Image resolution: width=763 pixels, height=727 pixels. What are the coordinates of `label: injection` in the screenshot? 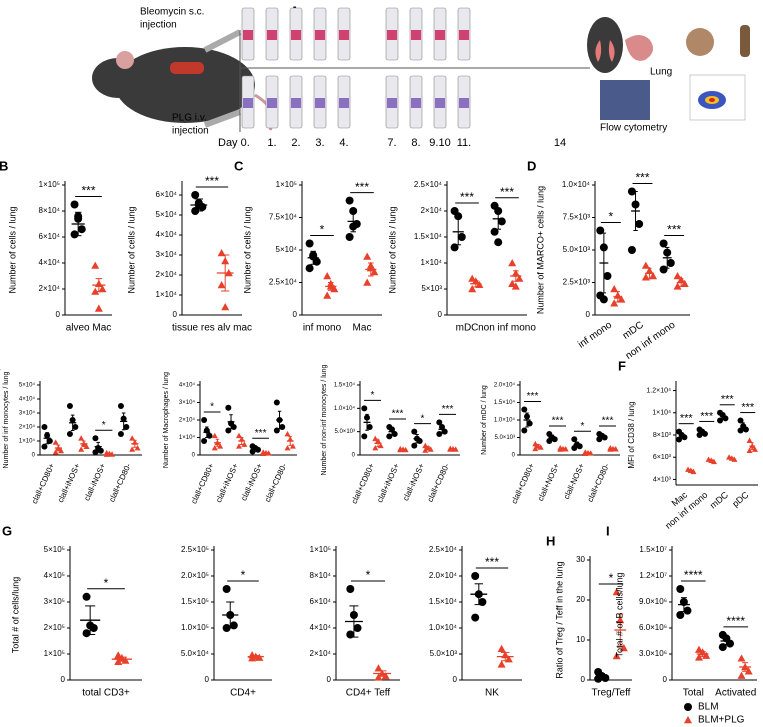 It's located at (158, 25).